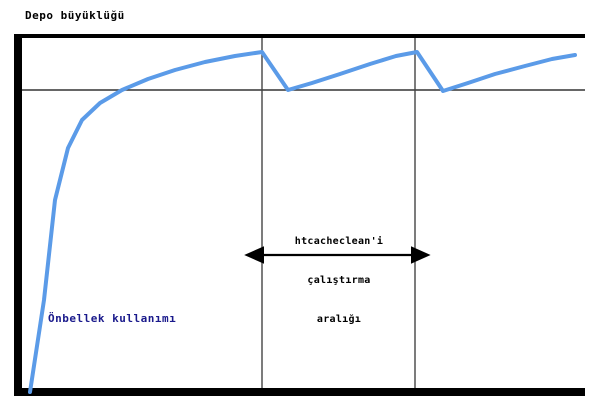  What do you see at coordinates (339, 241) in the screenshot?
I see `interval-annotation-line-1: htcacheclean'i` at bounding box center [339, 241].